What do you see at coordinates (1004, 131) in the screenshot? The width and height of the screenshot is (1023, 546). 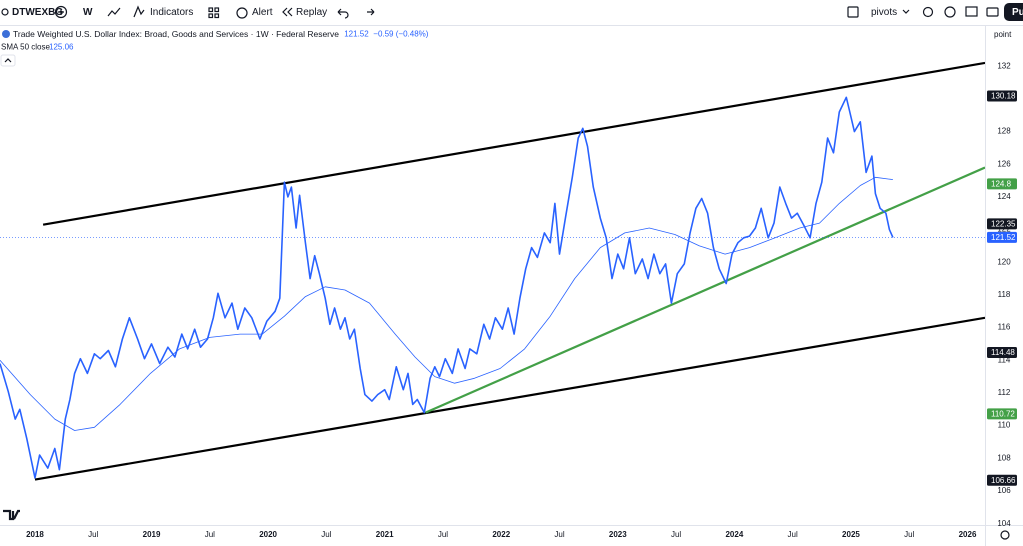 I see `y-tick-label: 128` at bounding box center [1004, 131].